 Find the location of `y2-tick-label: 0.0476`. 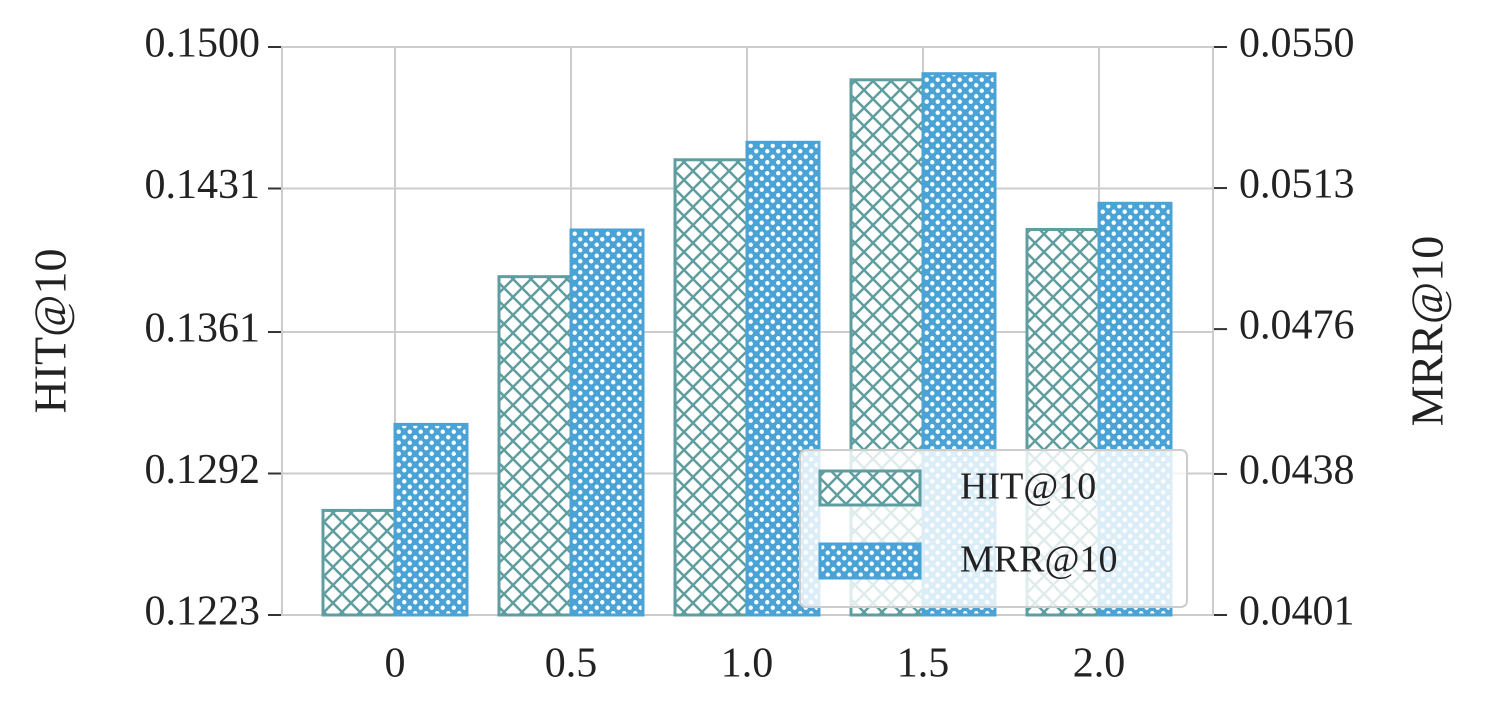

y2-tick-label: 0.0476 is located at coordinates (1297, 326).